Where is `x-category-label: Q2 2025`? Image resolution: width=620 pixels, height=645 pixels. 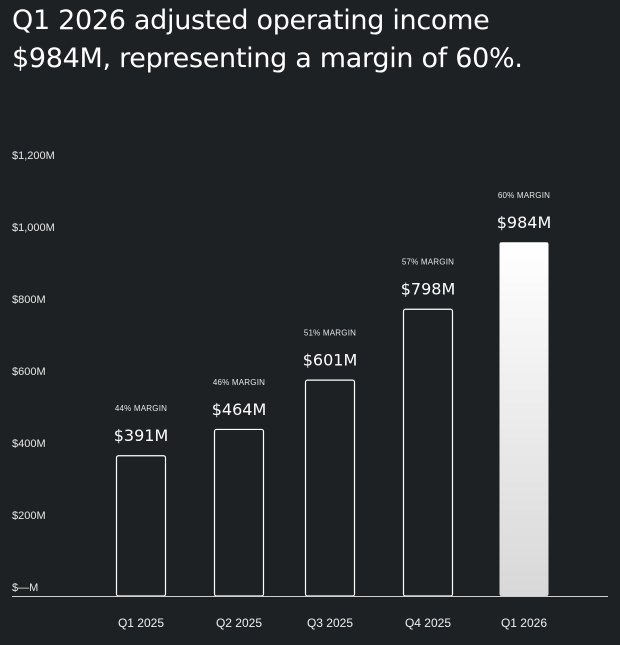 x-category-label: Q2 2025 is located at coordinates (239, 623).